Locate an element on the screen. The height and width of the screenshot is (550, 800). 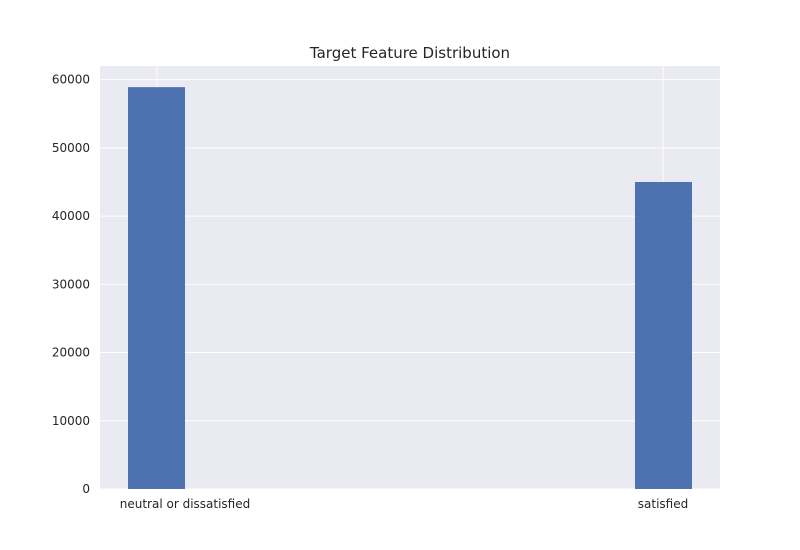
chart-title: Target Feature Distribution is located at coordinates (409, 53).